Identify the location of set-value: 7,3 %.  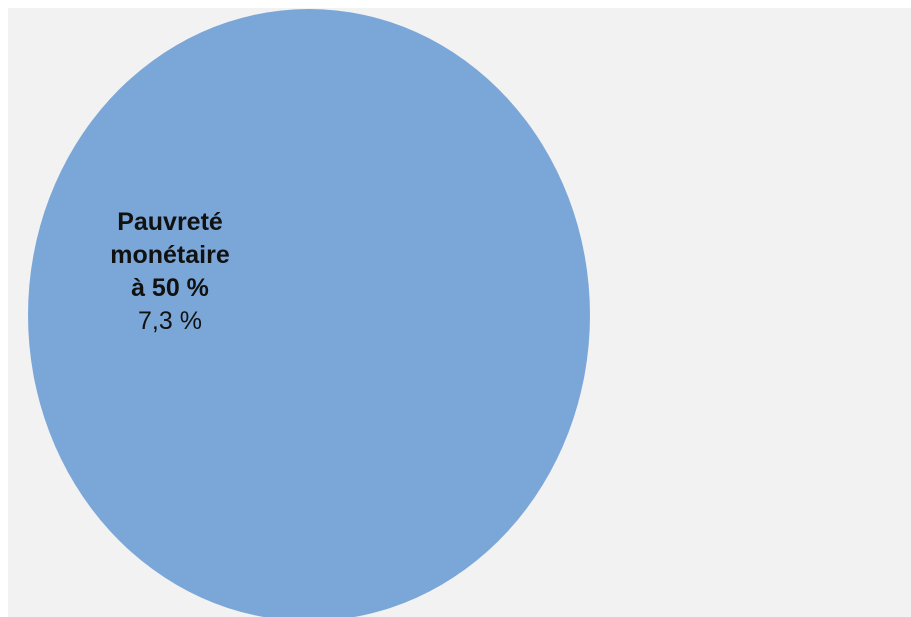
(170, 321).